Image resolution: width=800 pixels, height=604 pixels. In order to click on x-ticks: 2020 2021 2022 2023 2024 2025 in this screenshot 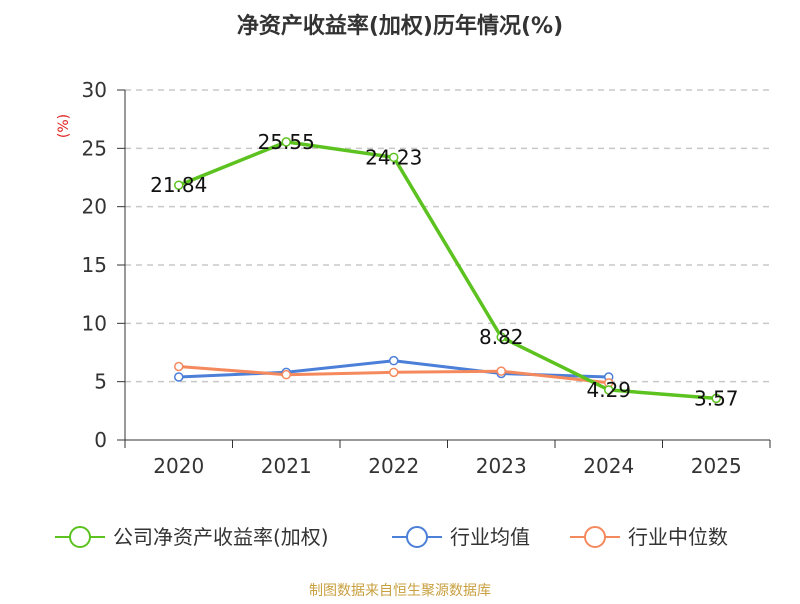, I will do `click(447, 466)`.